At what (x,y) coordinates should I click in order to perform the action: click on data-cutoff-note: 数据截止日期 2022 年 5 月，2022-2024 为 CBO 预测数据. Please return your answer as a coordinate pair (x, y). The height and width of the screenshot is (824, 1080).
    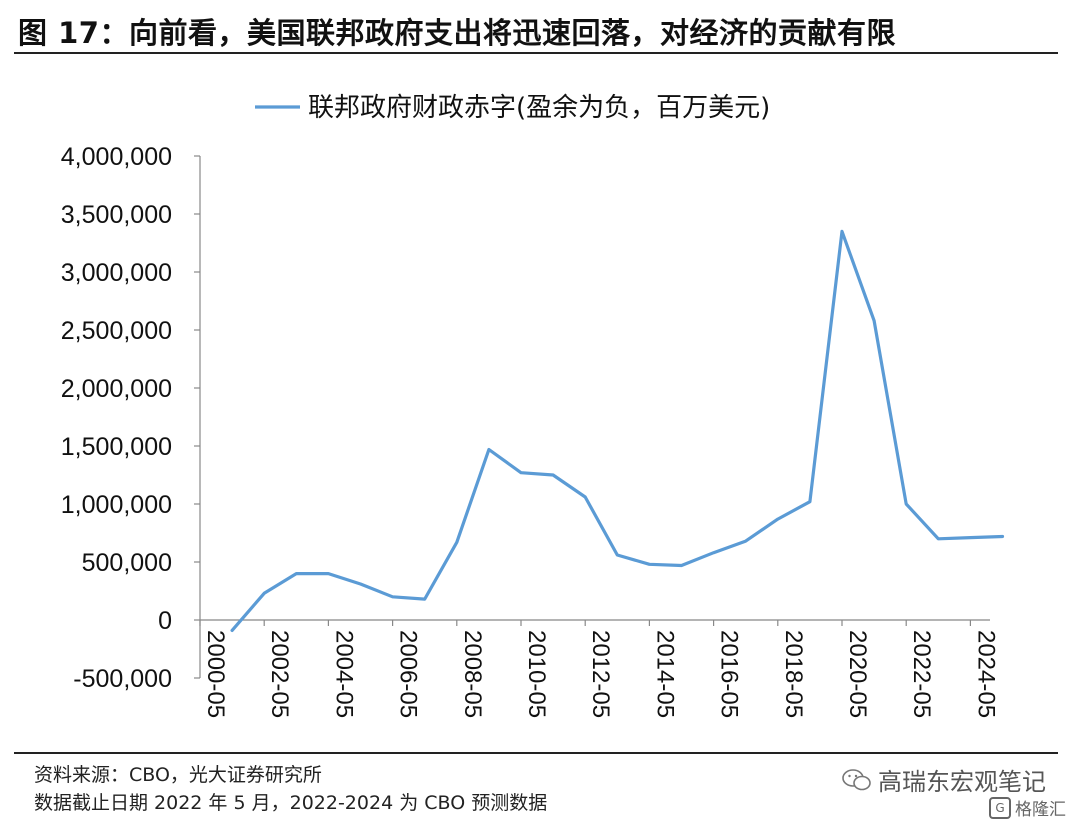
    Looking at the image, I should click on (291, 803).